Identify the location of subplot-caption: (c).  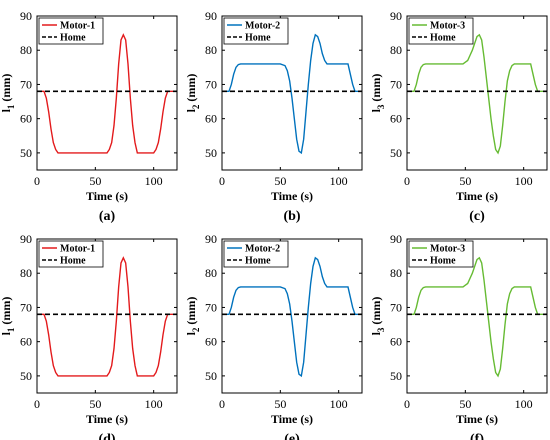
(477, 216).